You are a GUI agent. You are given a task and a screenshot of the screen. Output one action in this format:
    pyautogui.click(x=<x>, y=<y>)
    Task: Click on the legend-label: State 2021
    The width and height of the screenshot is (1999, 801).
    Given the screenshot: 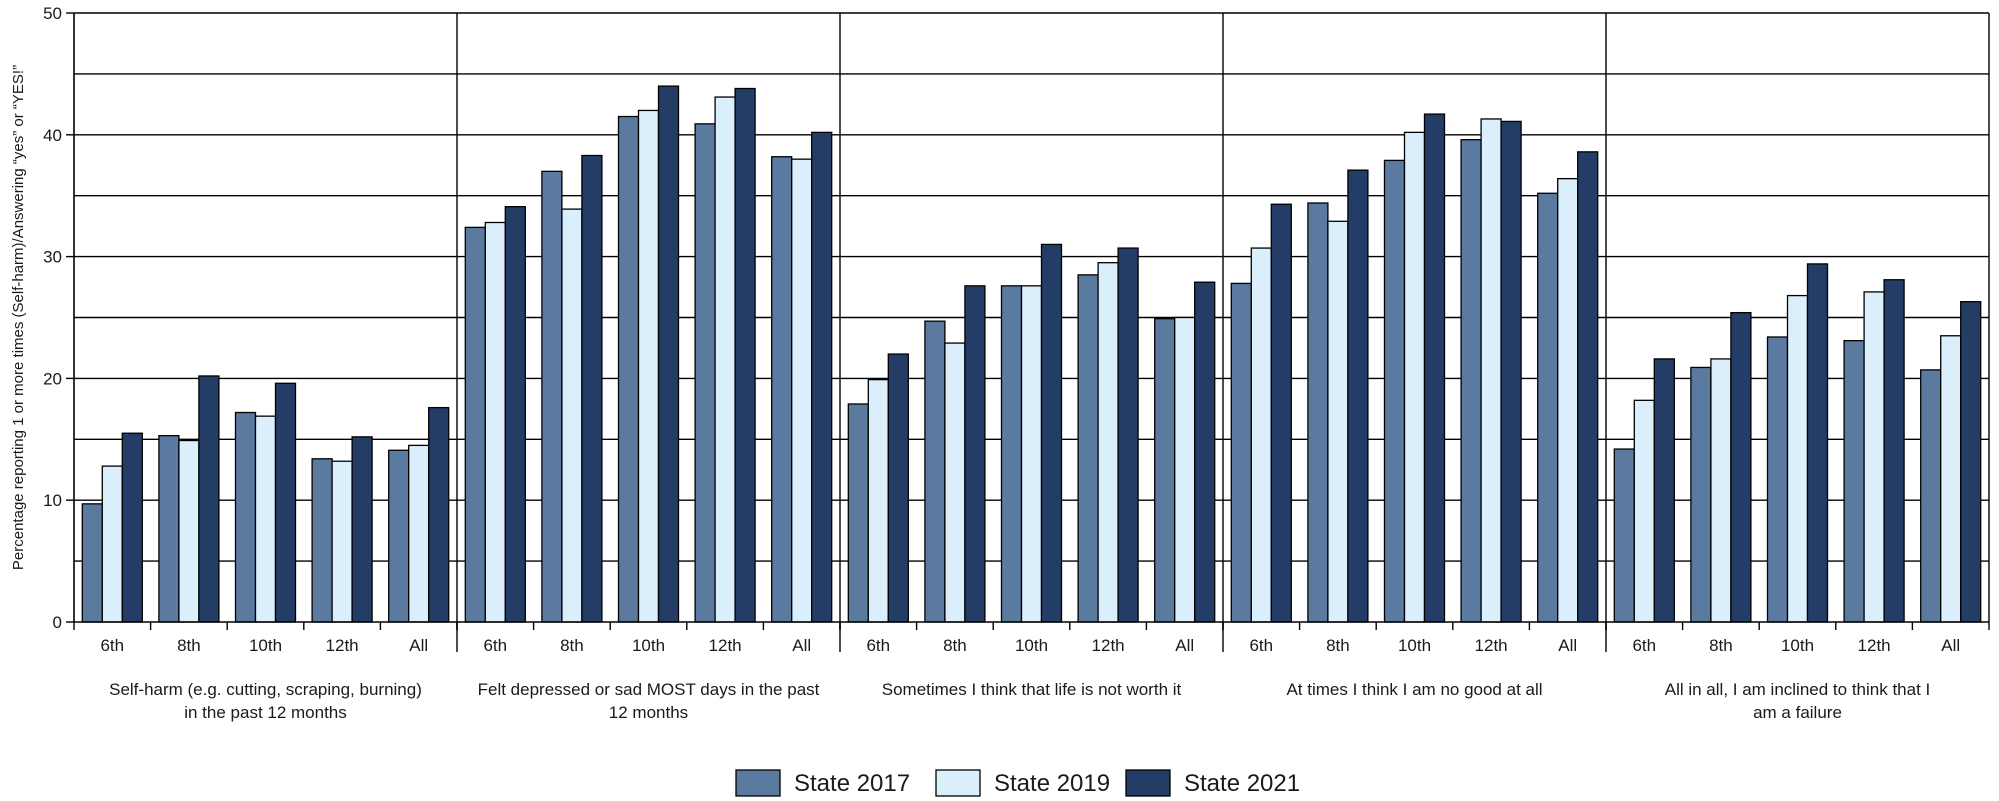 What is the action you would take?
    pyautogui.click(x=1242, y=783)
    